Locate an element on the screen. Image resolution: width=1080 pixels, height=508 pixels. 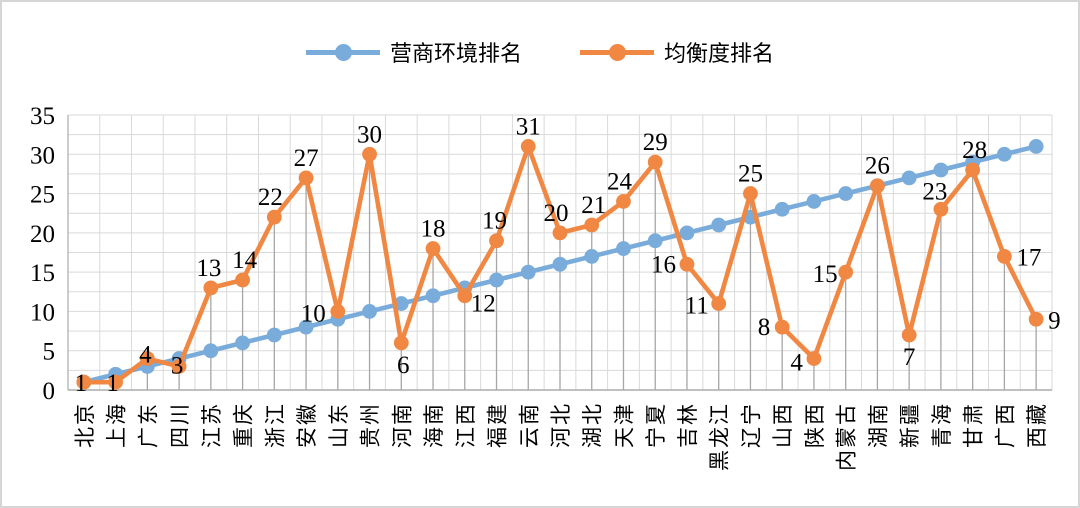
y-tick-label: 10 is located at coordinates (42, 312).